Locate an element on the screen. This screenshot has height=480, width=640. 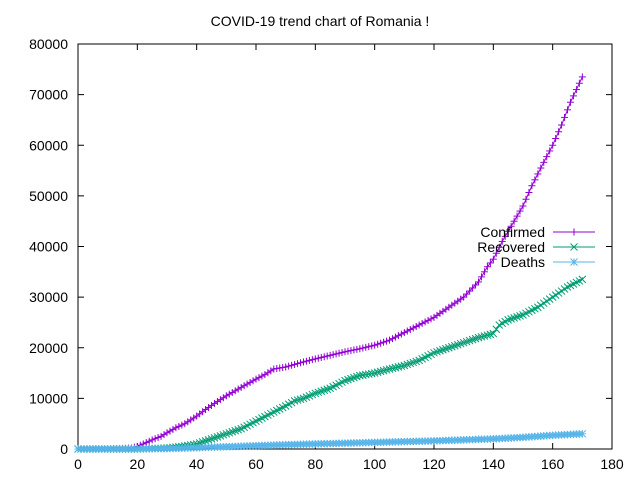
legend-label: Recovered is located at coordinates (511, 247).